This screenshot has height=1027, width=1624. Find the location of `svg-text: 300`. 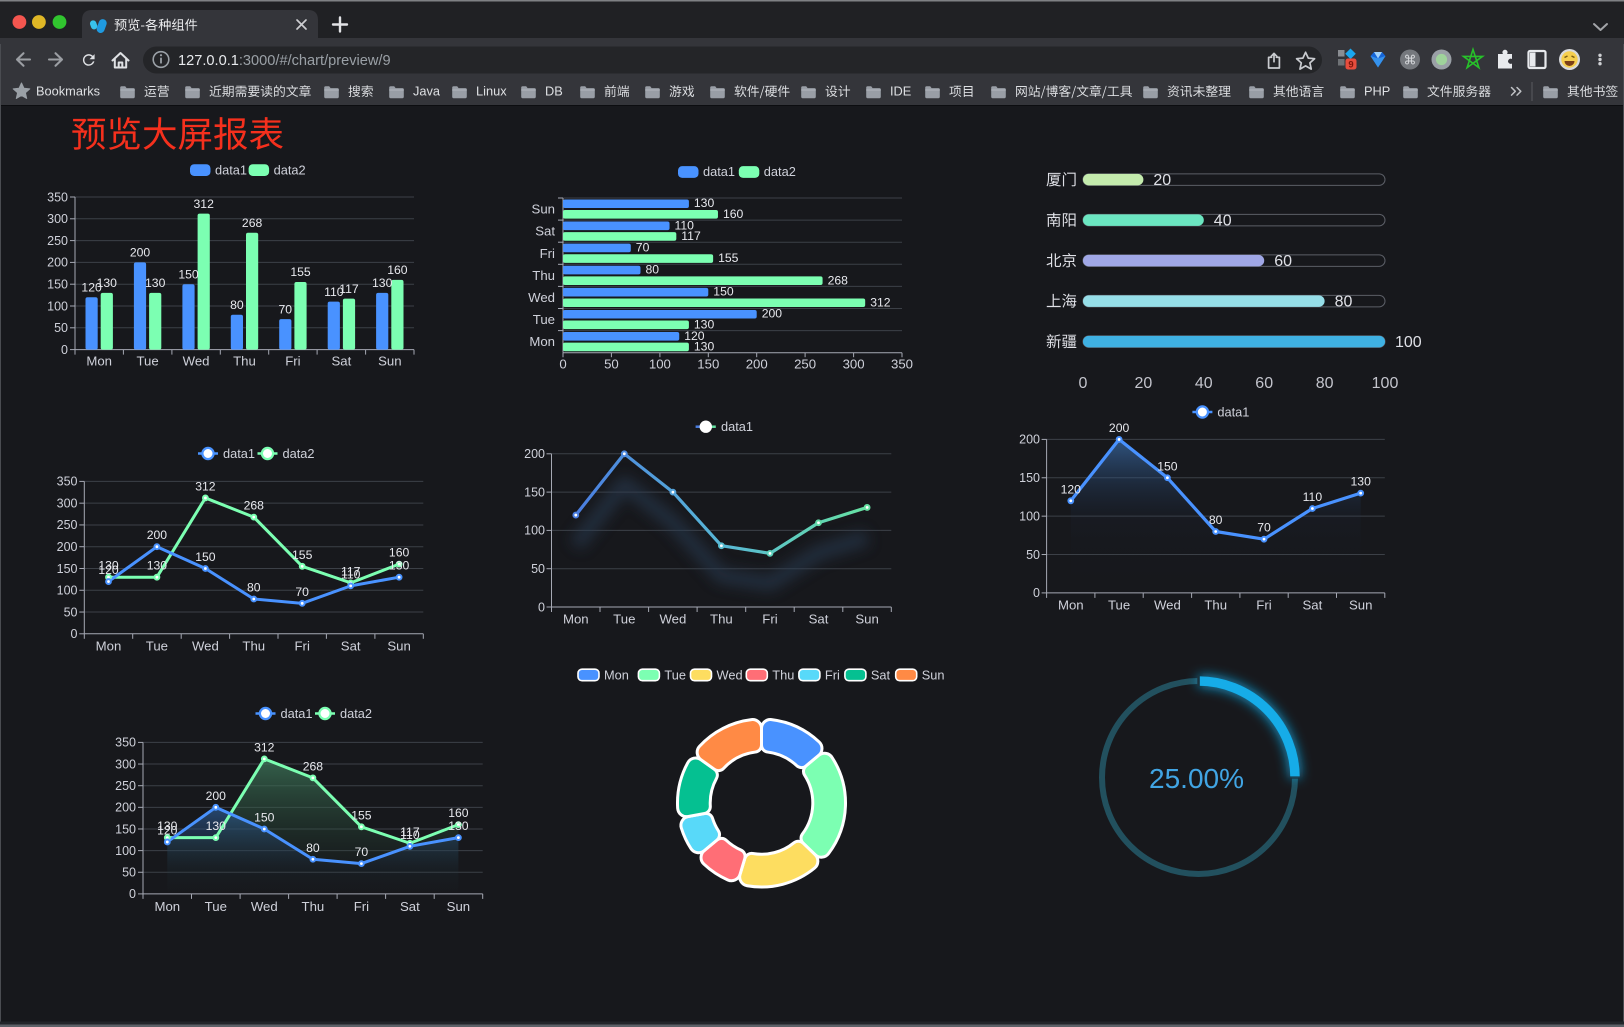

svg-text: 300 is located at coordinates (854, 364).